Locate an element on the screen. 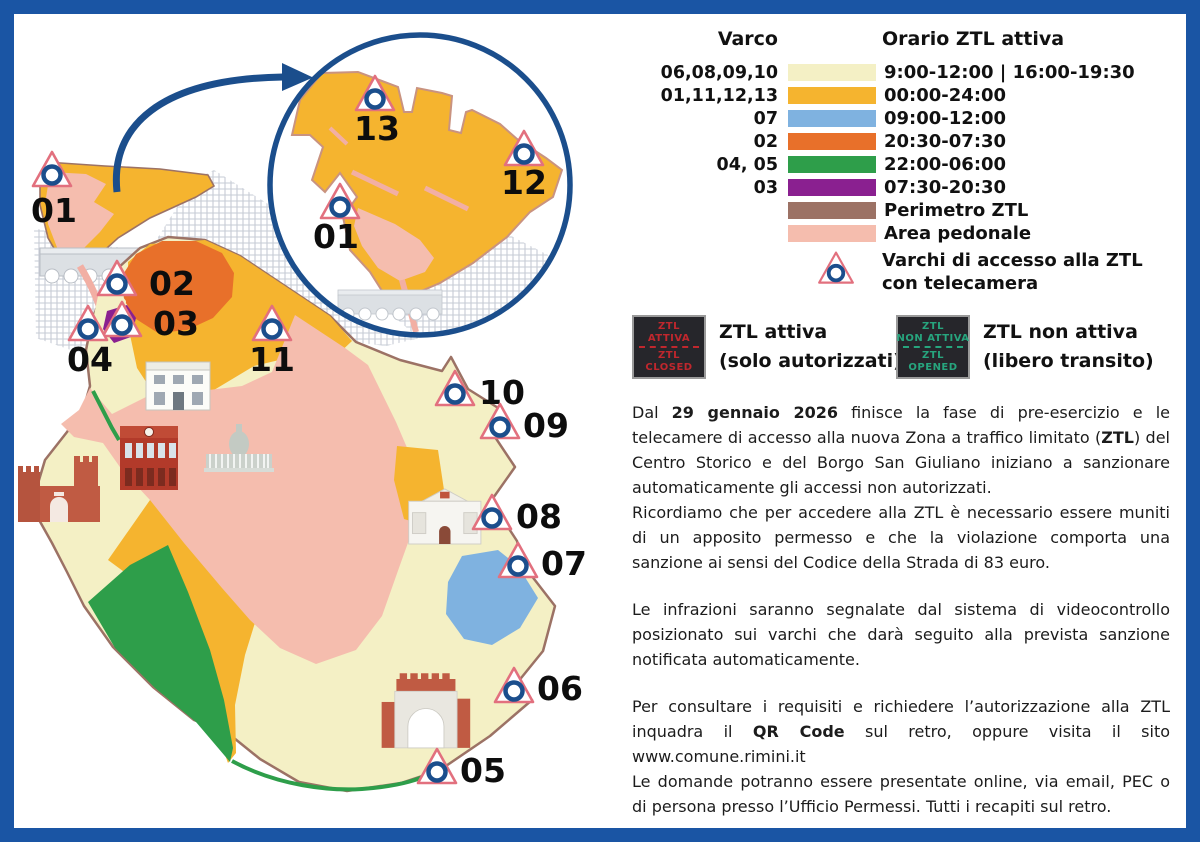 The height and width of the screenshot is (842, 1200). legend-orario: 09:00-12:00 is located at coordinates (945, 118).